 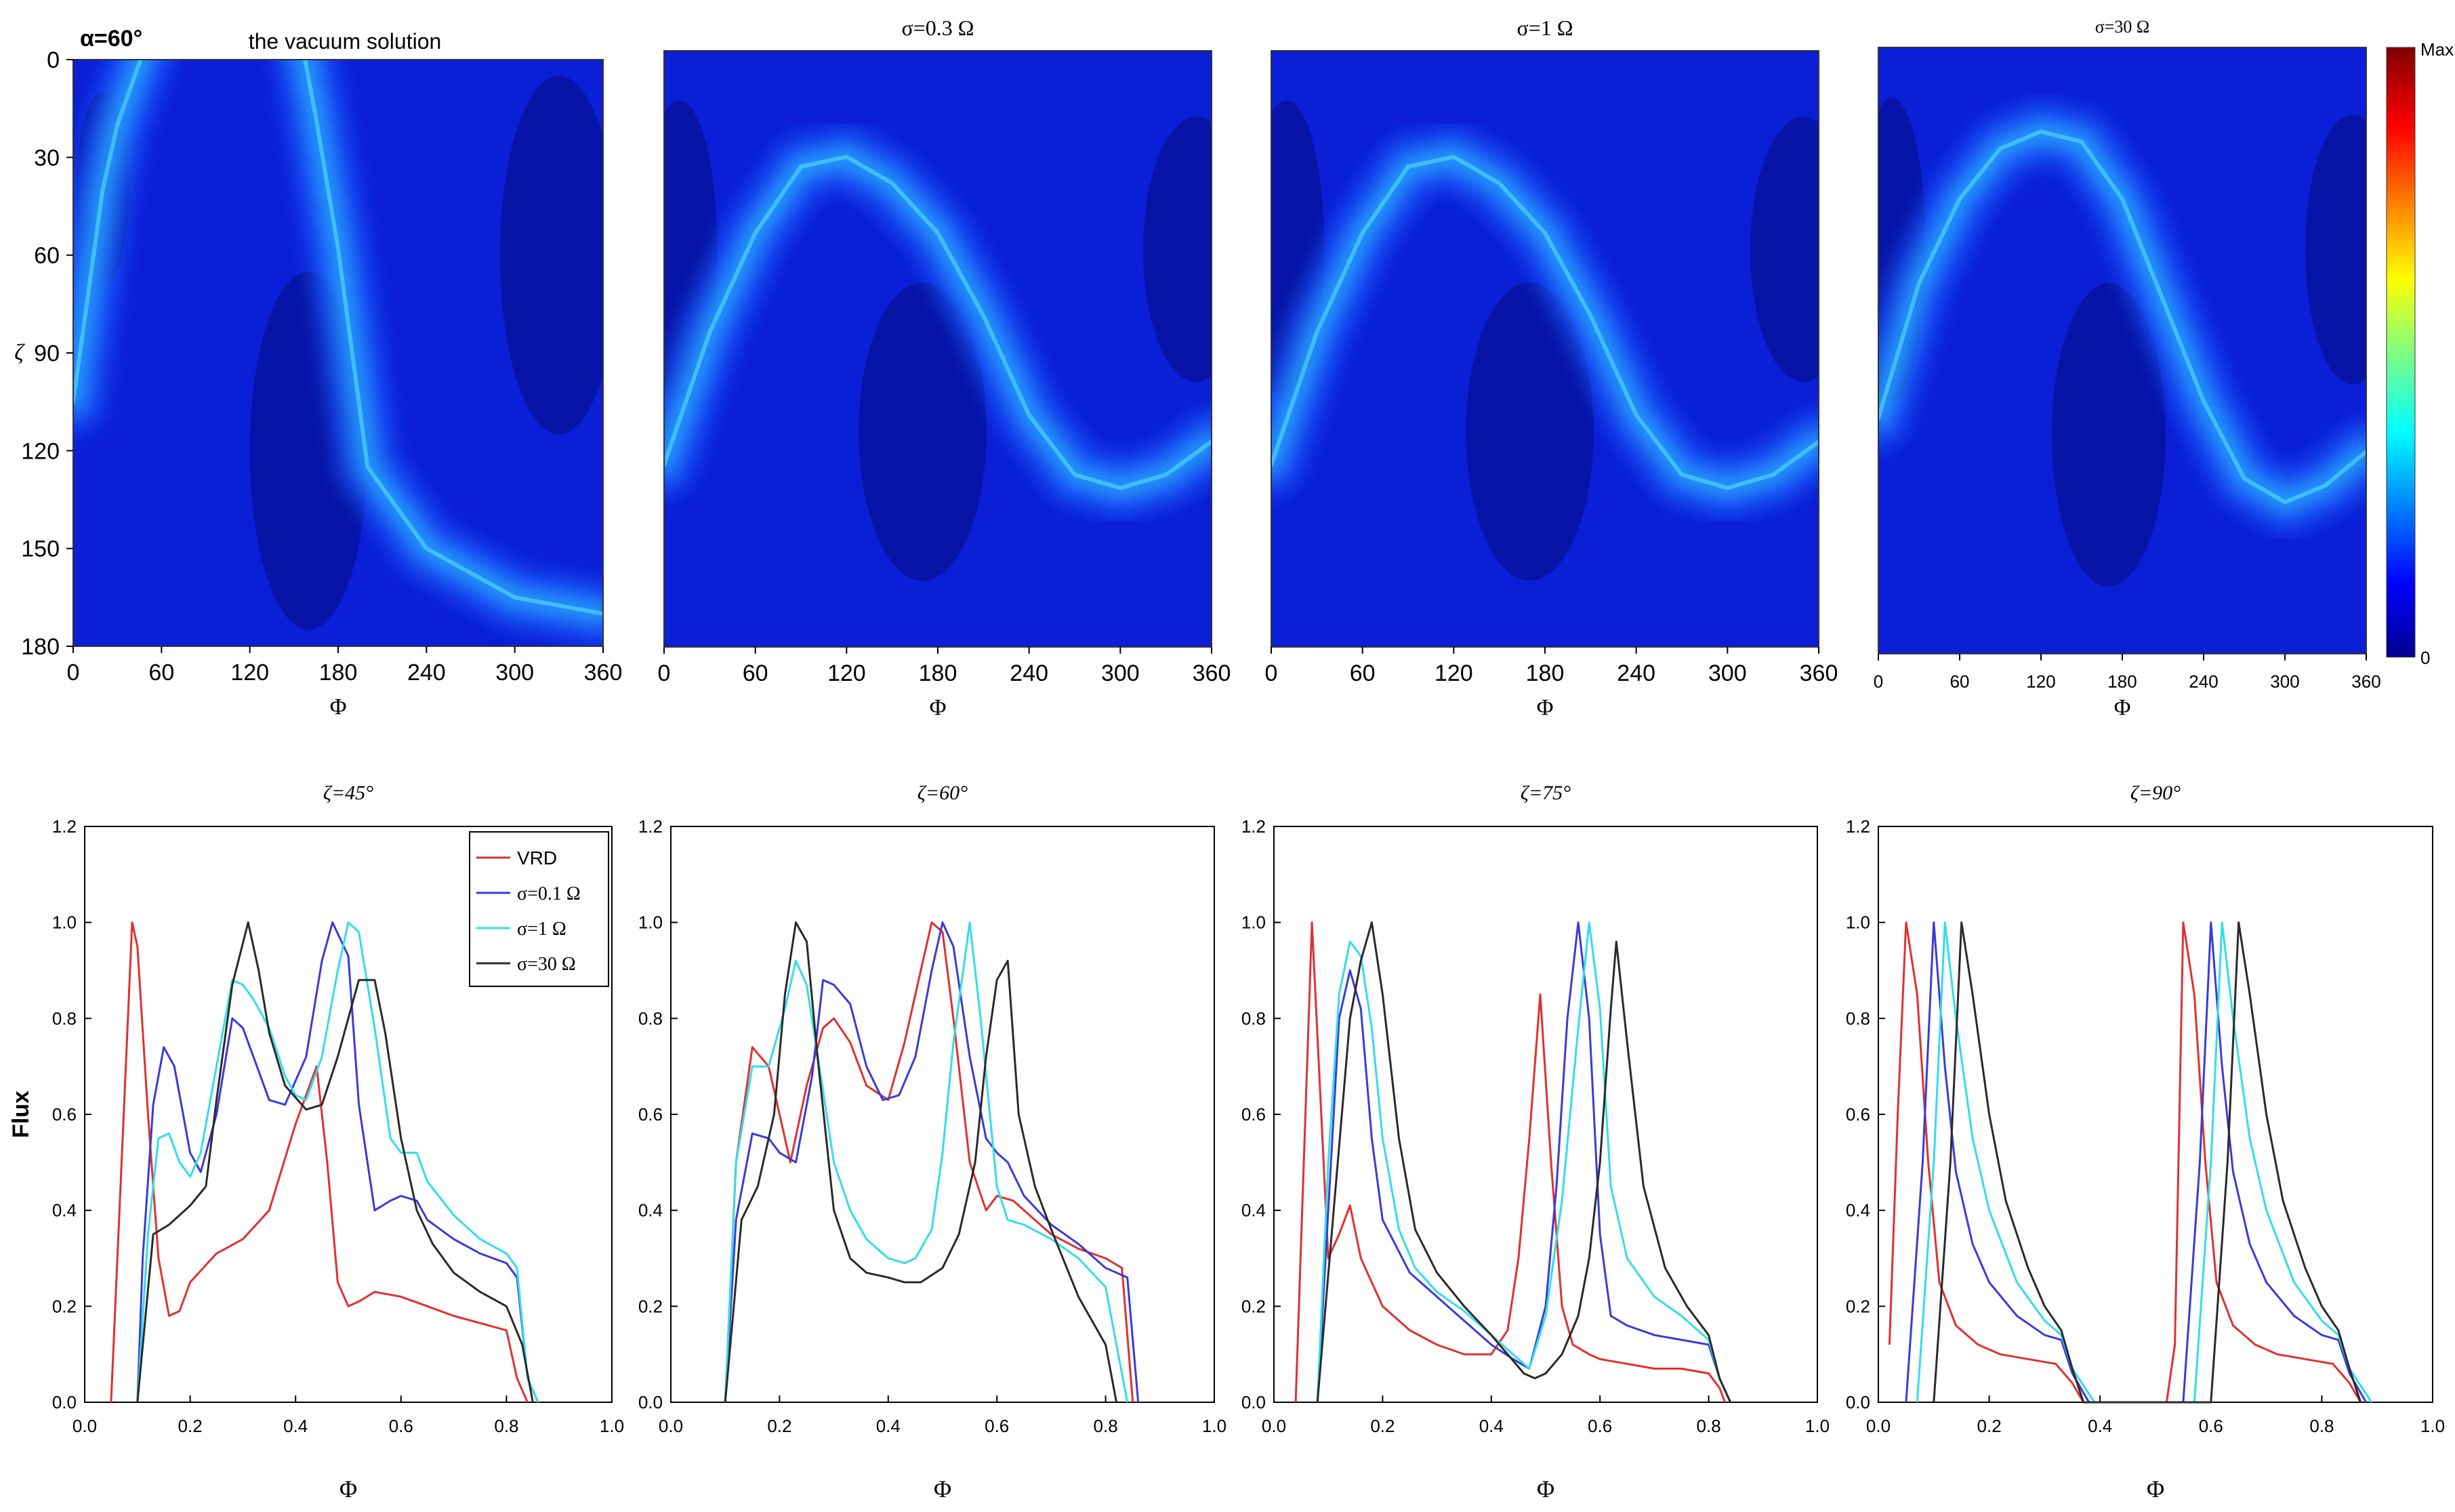 I want to click on heatmap-panel-2: 0 60 120 180 240 300 360 Φσ=0.3 Ω, so click(x=944, y=368).